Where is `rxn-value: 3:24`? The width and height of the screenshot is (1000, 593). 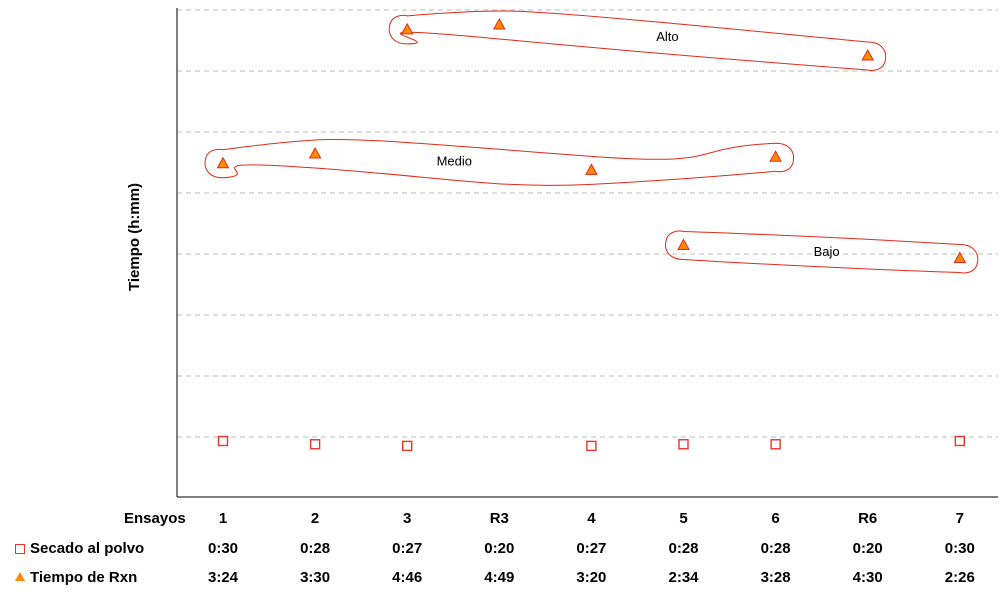
rxn-value: 3:24 is located at coordinates (223, 577).